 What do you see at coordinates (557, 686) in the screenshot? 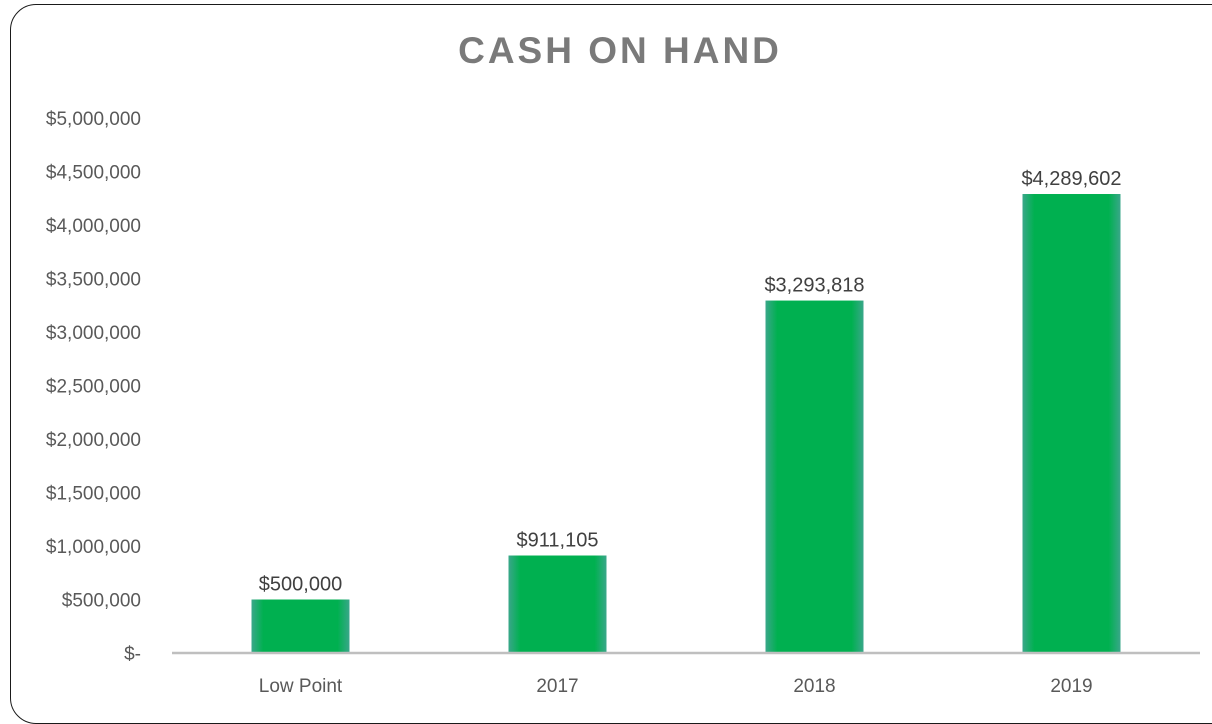
I see `x-tick-label: 2017` at bounding box center [557, 686].